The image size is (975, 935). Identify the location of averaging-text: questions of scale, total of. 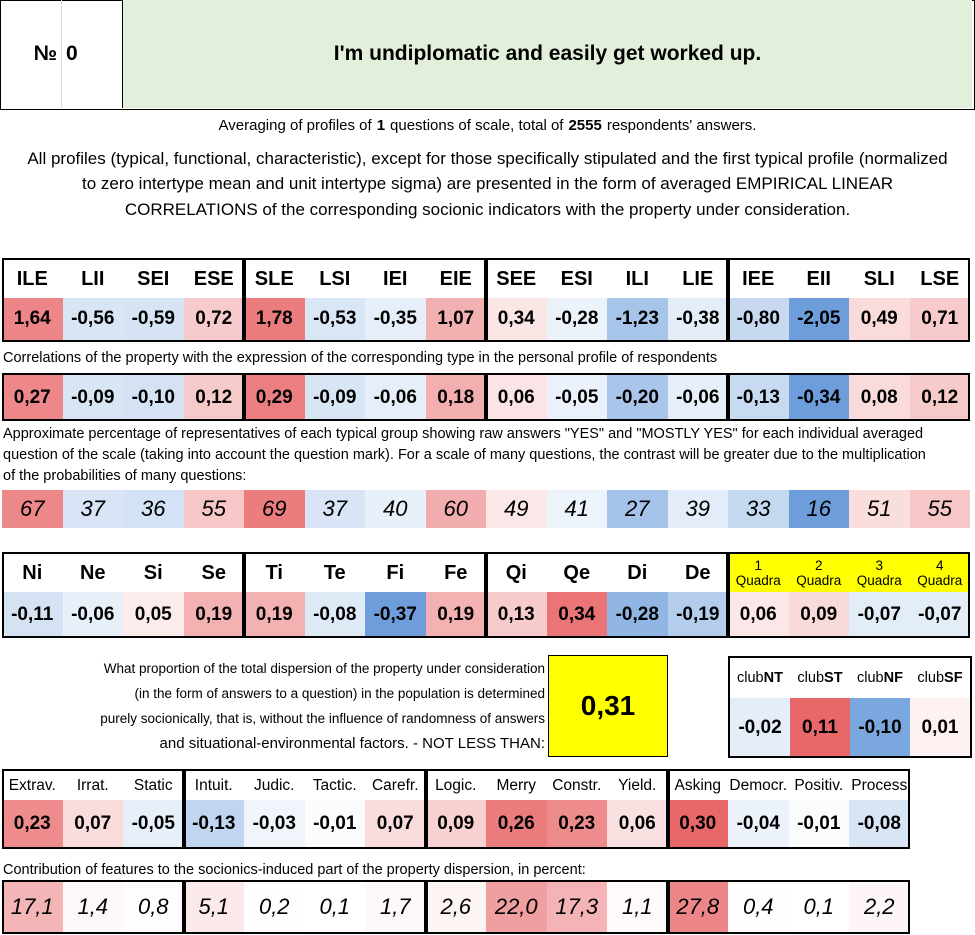
(477, 125).